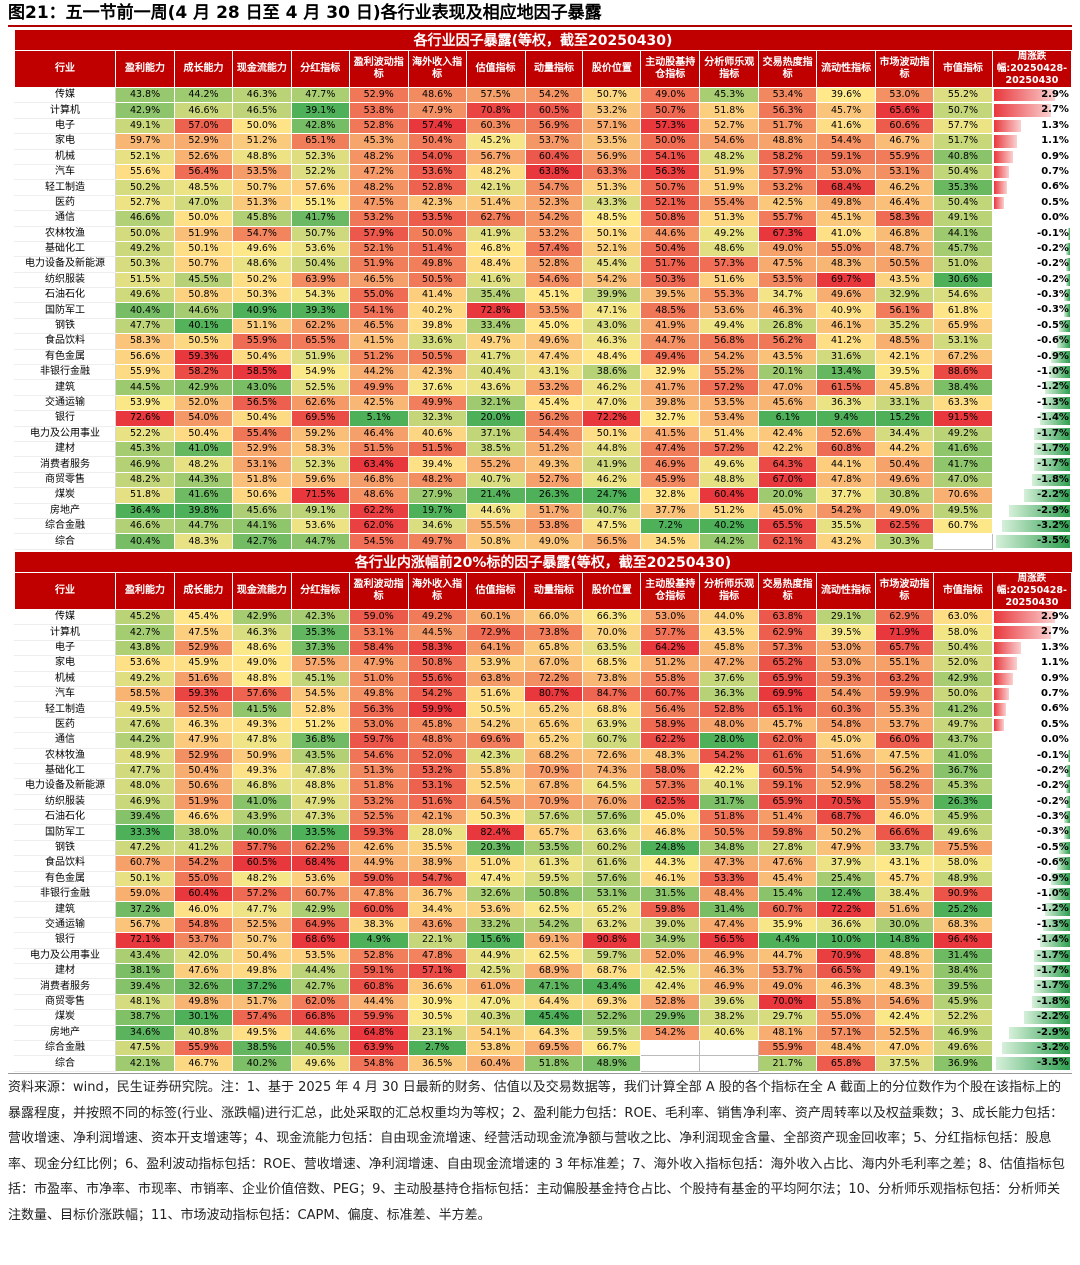  What do you see at coordinates (65, 848) in the screenshot?
I see `industry-name: 钢铁` at bounding box center [65, 848].